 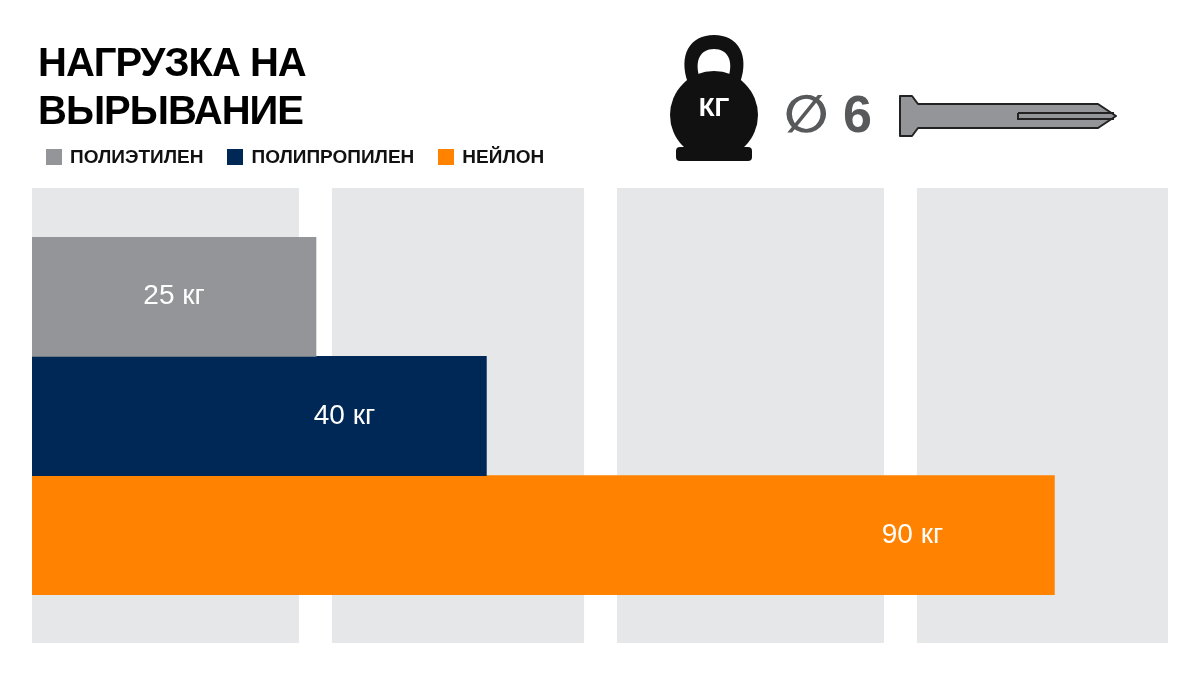 What do you see at coordinates (137, 157) in the screenshot?
I see `legend-label: ПОЛИЭТИЛЕН` at bounding box center [137, 157].